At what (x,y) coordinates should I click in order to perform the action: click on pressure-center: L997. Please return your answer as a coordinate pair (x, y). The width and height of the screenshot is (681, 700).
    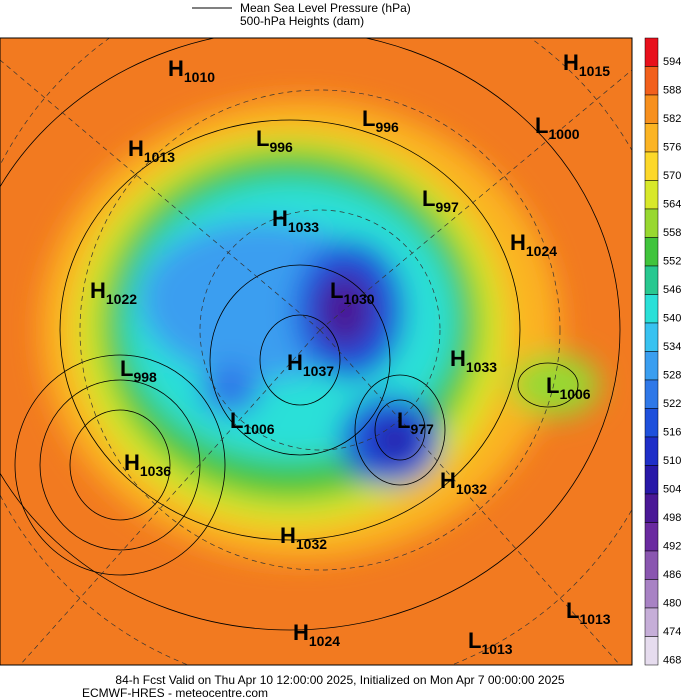
    Looking at the image, I should click on (440, 200).